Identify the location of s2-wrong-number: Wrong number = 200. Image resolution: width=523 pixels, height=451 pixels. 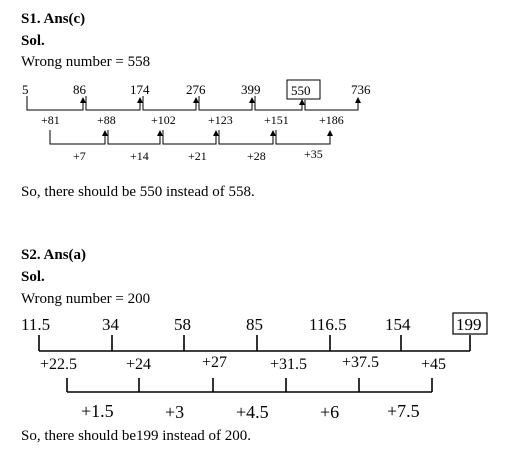
(86, 299).